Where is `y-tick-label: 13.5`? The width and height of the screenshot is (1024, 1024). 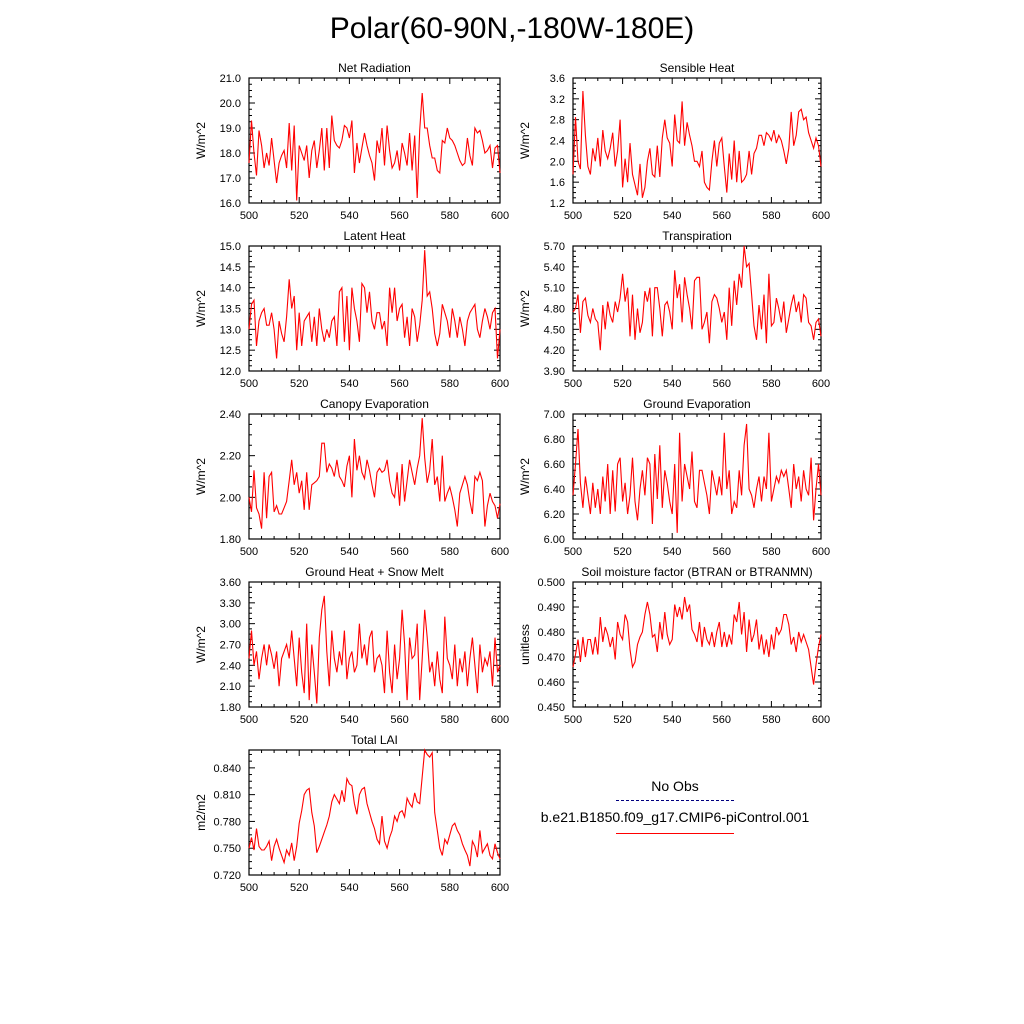 y-tick-label: 13.5 is located at coordinates (230, 310).